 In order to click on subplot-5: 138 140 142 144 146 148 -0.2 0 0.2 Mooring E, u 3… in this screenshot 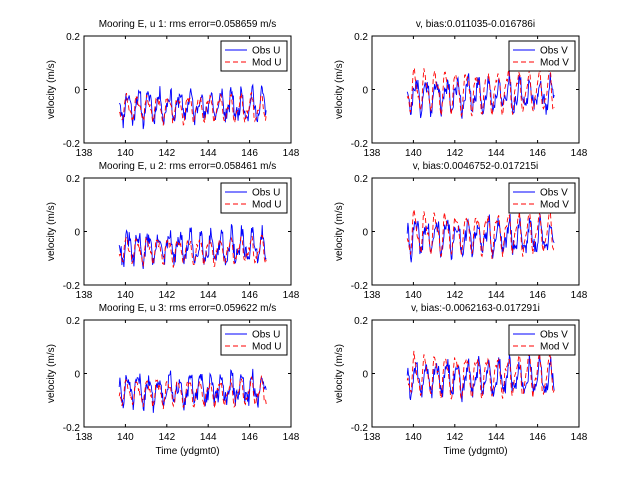, I will do `click(173, 380)`.